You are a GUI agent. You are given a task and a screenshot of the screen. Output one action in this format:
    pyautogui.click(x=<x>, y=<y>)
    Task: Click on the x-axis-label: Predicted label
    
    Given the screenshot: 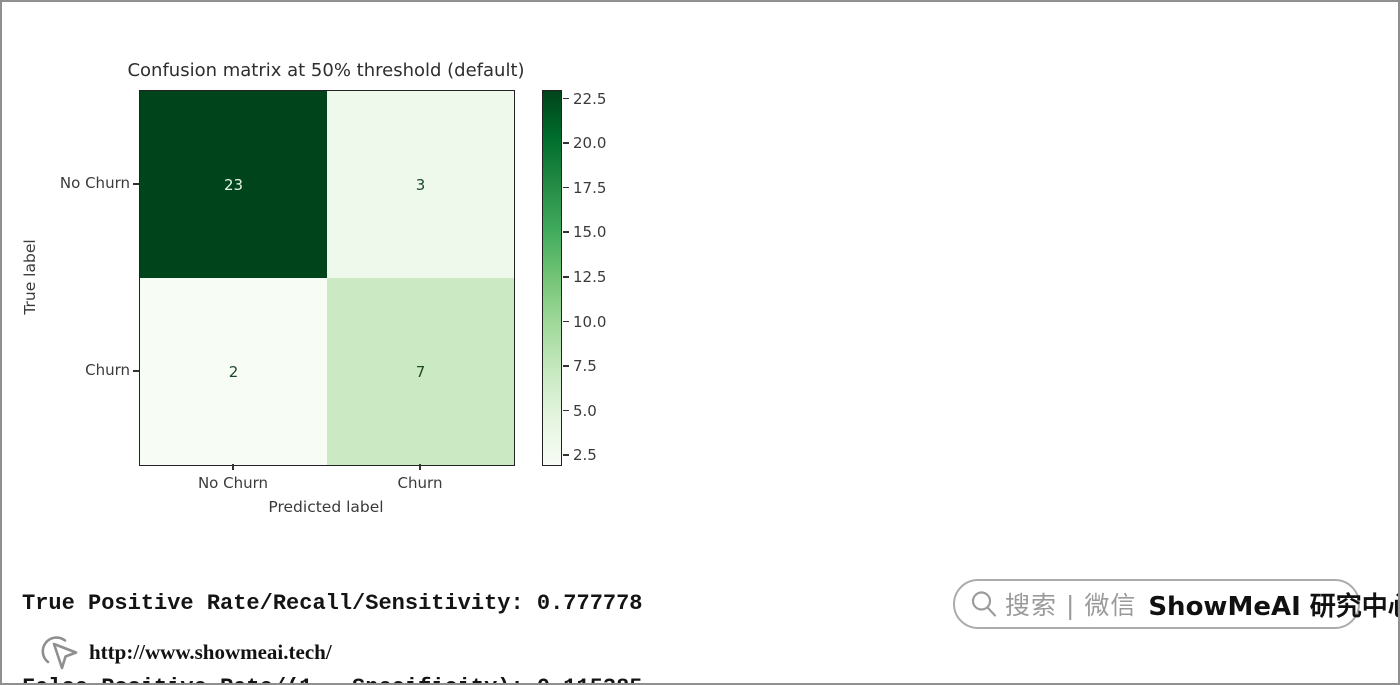 What is the action you would take?
    pyautogui.click(x=326, y=507)
    